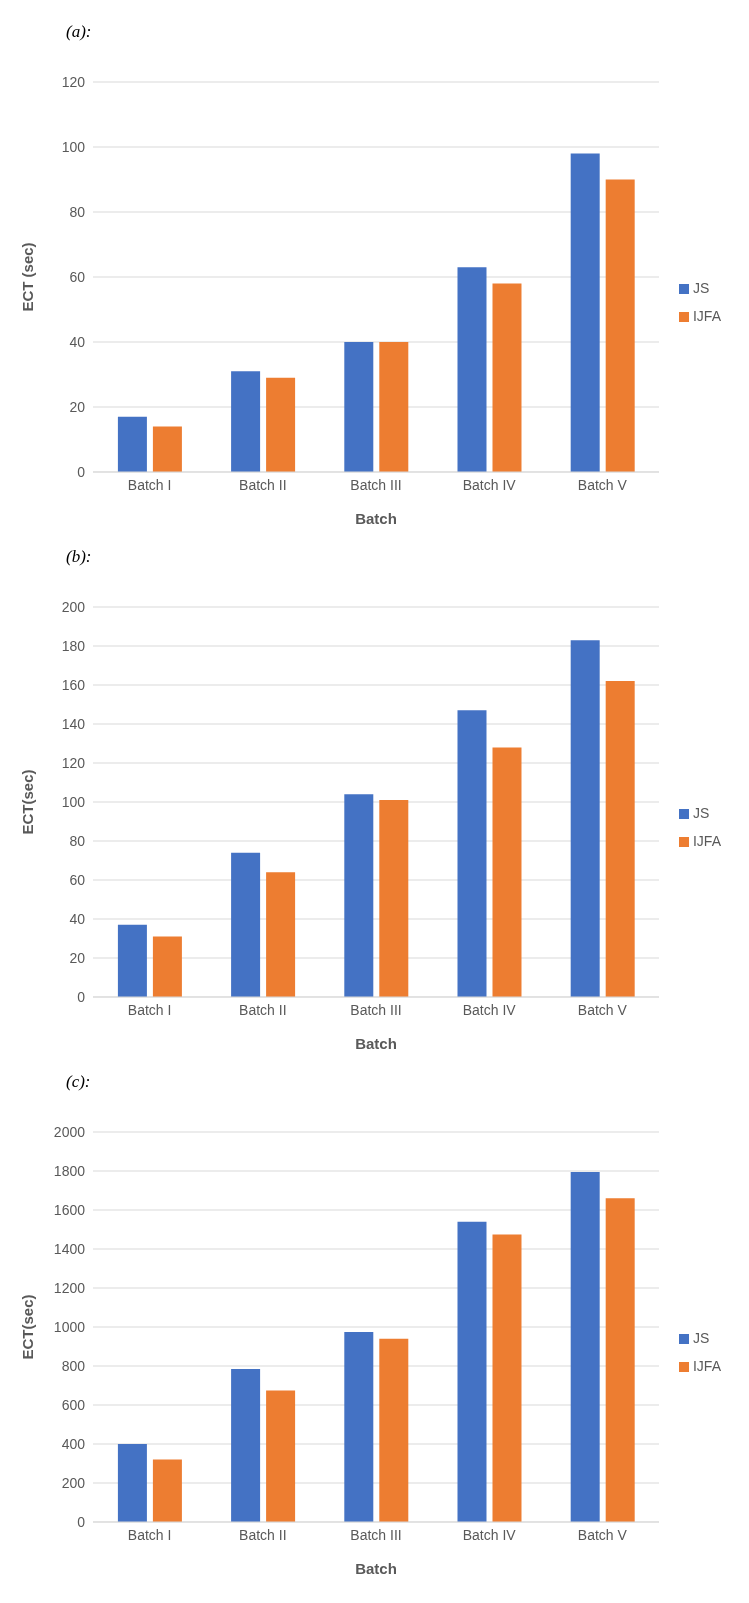 Image resolution: width=749 pixels, height=1603 pixels. What do you see at coordinates (73, 645) in the screenshot?
I see `y-tick-label: 180` at bounding box center [73, 645].